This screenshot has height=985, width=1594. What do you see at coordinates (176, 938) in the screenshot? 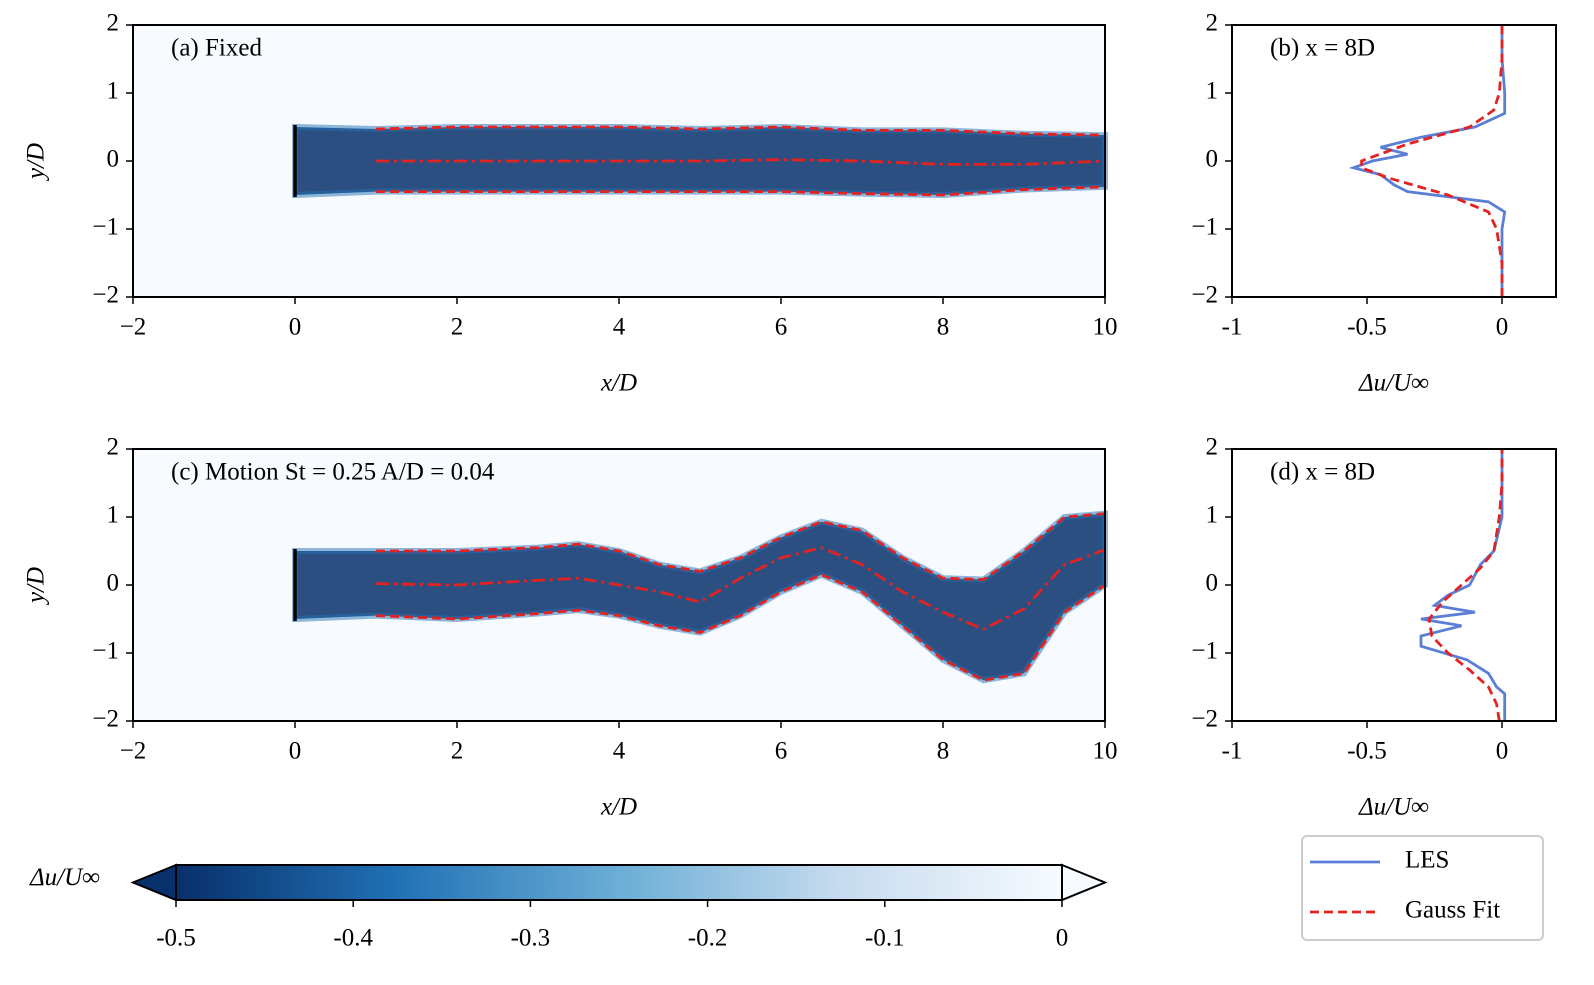
I see `colorbar-tick-label: -0.5` at bounding box center [176, 938].